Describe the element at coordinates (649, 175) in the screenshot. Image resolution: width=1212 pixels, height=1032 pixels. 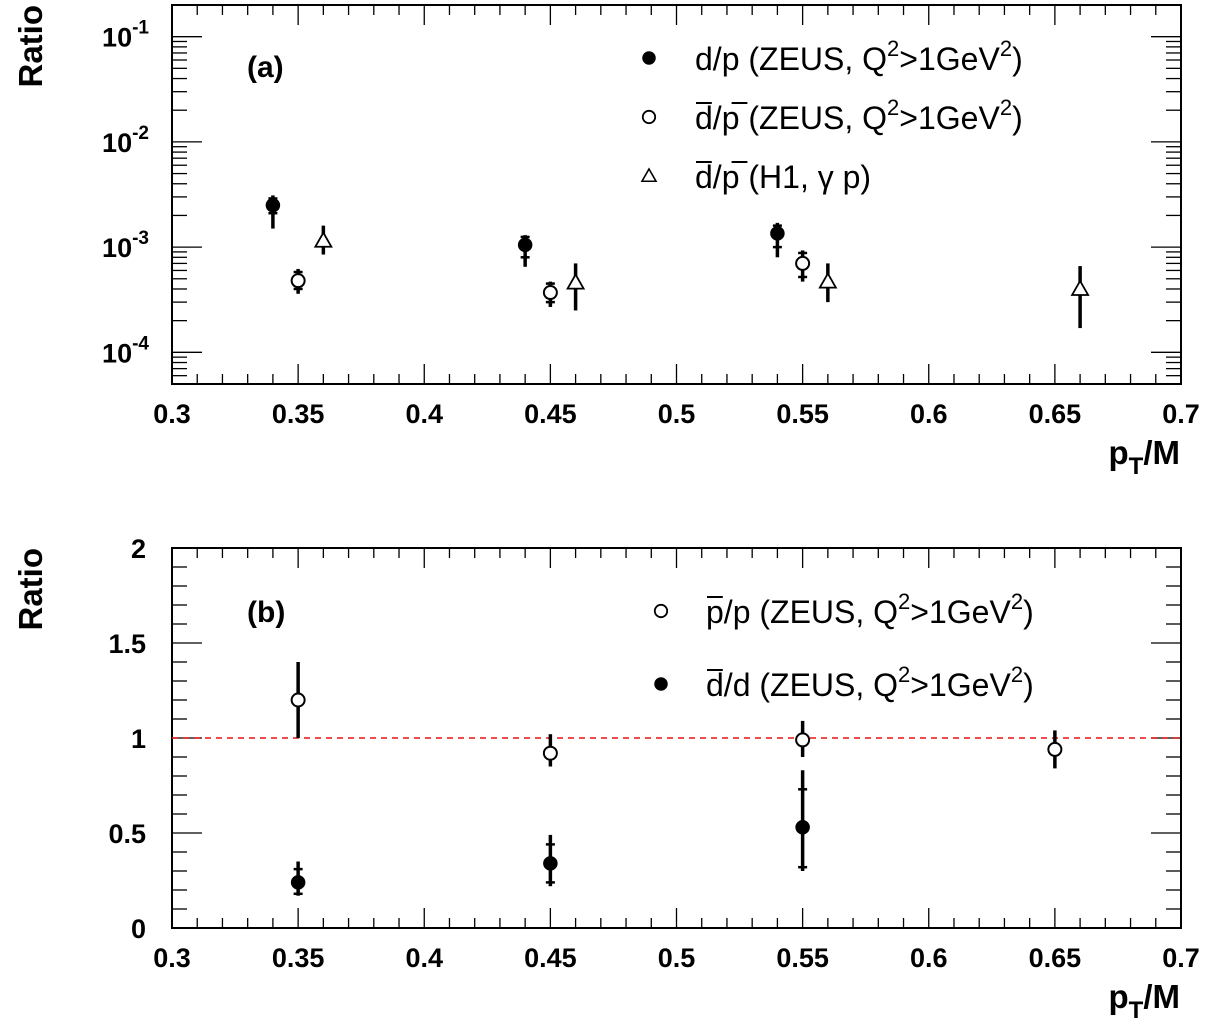
I see `legend-marker-open-triangle` at that location.